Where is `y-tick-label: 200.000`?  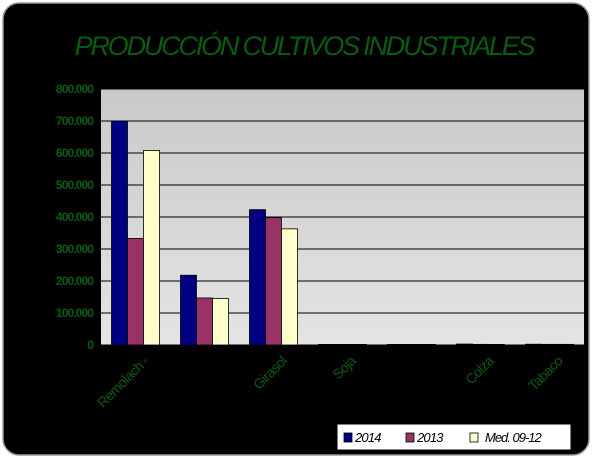
y-tick-label: 200.000 is located at coordinates (75, 281).